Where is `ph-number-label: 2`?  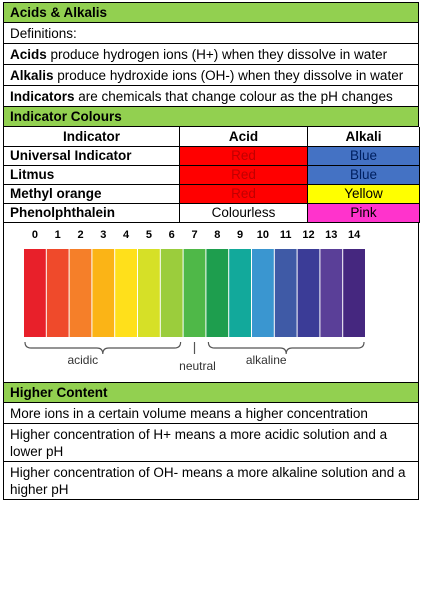
ph-number-label: 2 is located at coordinates (80, 235).